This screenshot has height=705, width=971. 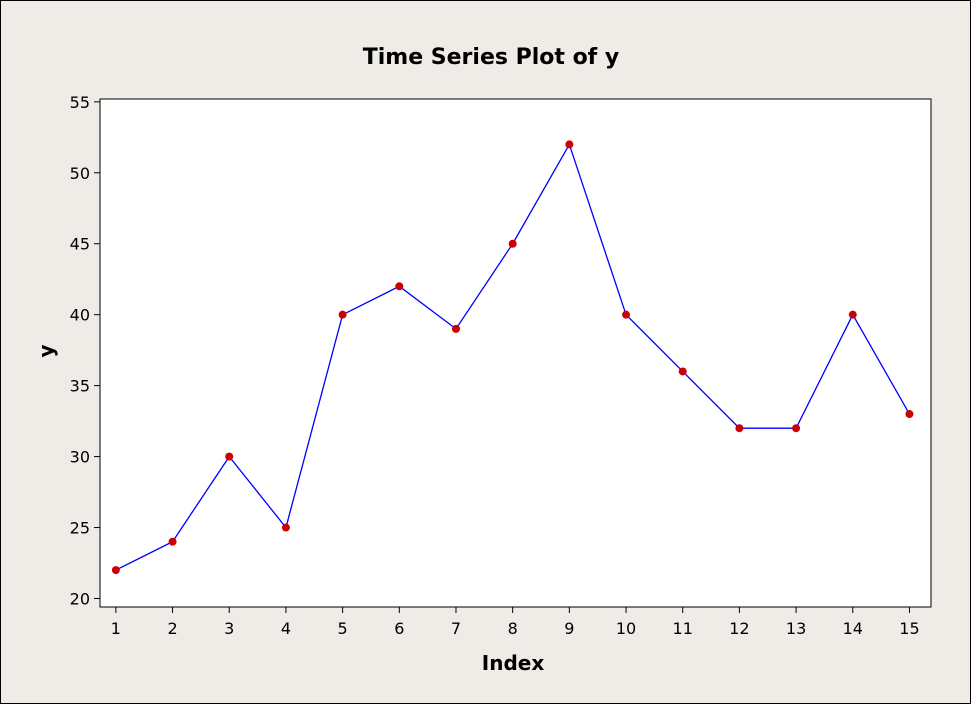 I want to click on x-tick-label: 3, so click(x=229, y=628).